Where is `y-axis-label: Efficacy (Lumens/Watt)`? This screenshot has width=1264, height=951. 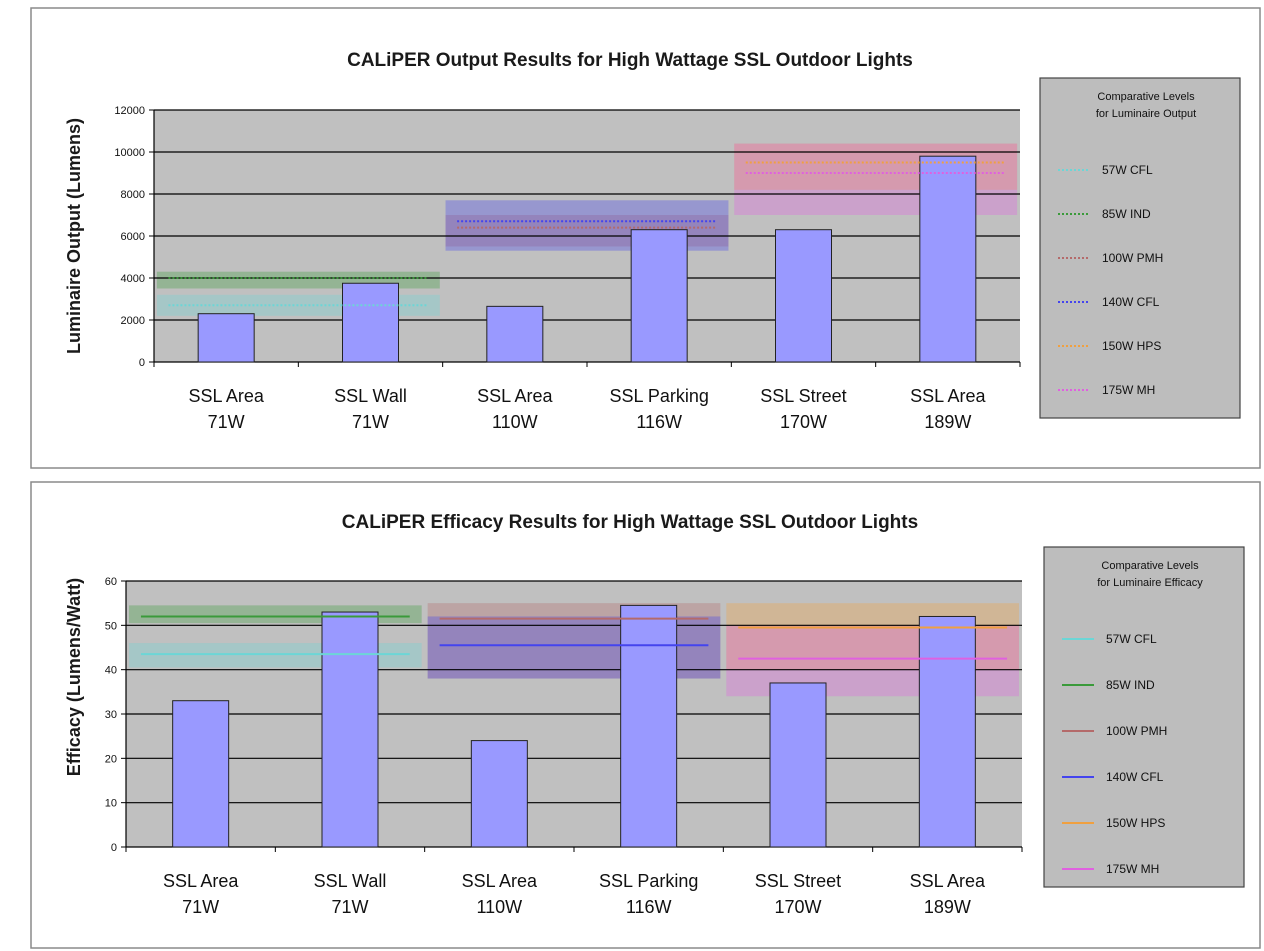 y-axis-label: Efficacy (Lumens/Watt) is located at coordinates (74, 677).